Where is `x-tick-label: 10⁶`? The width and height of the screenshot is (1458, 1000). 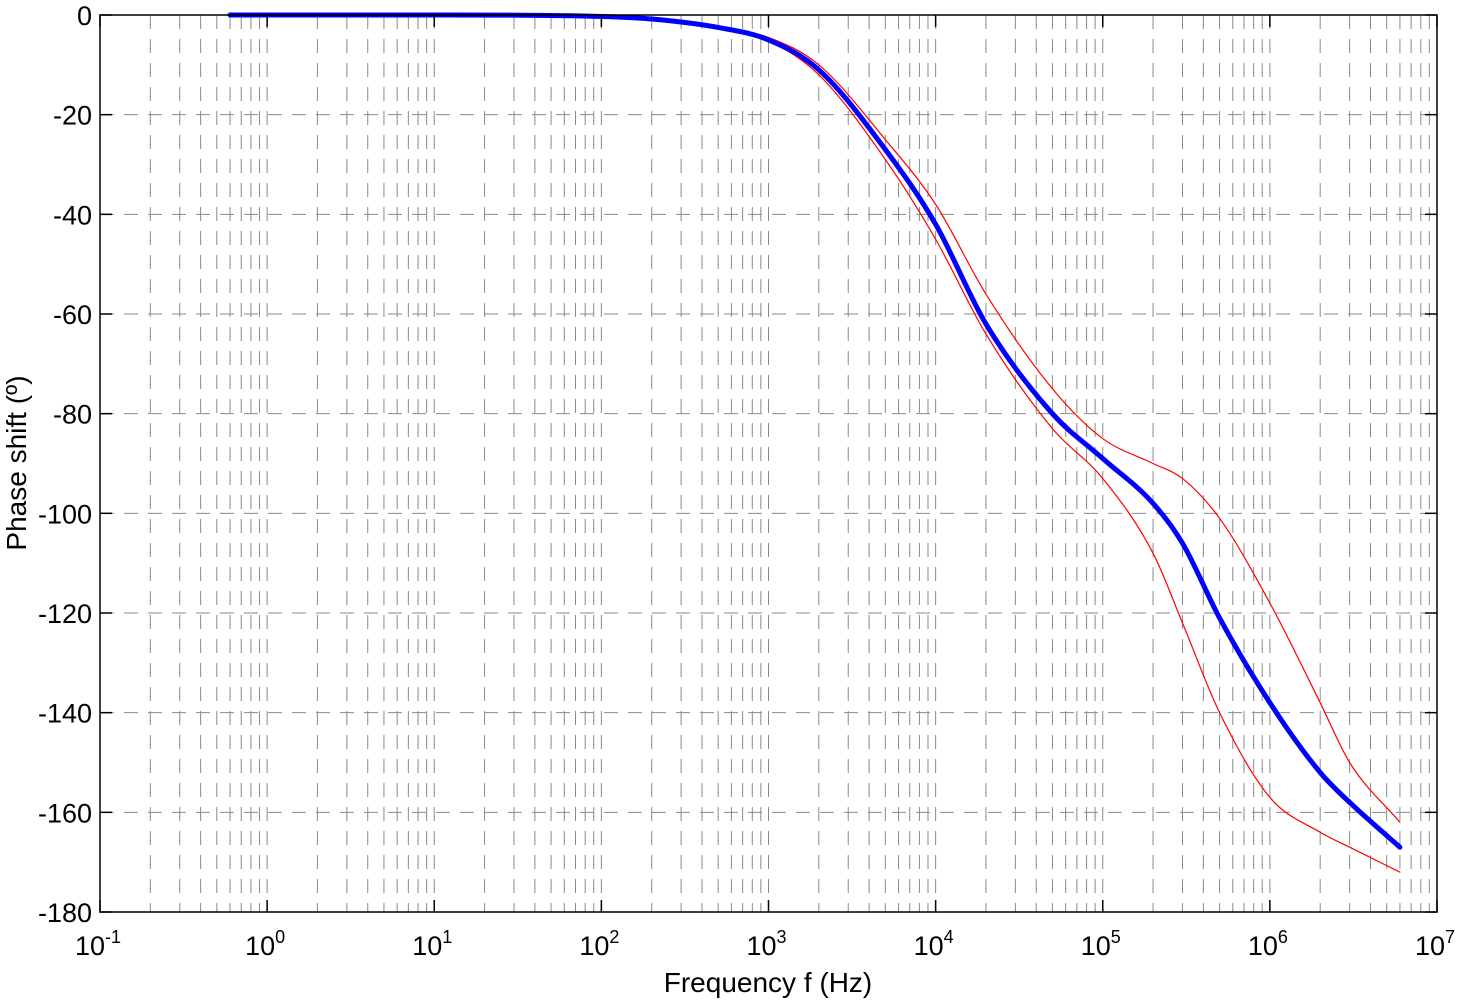
x-tick-label: 10⁶ is located at coordinates (1268, 944).